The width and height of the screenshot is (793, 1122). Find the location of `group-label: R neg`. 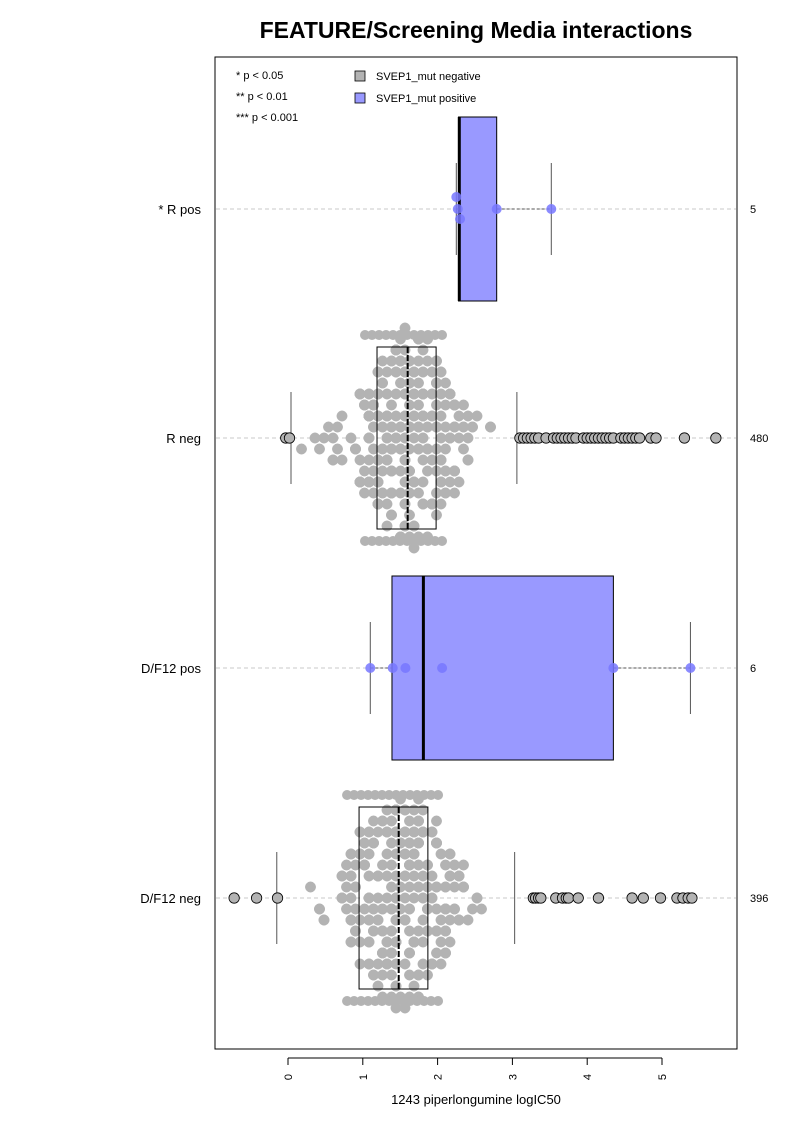

group-label: R neg is located at coordinates (183, 438).